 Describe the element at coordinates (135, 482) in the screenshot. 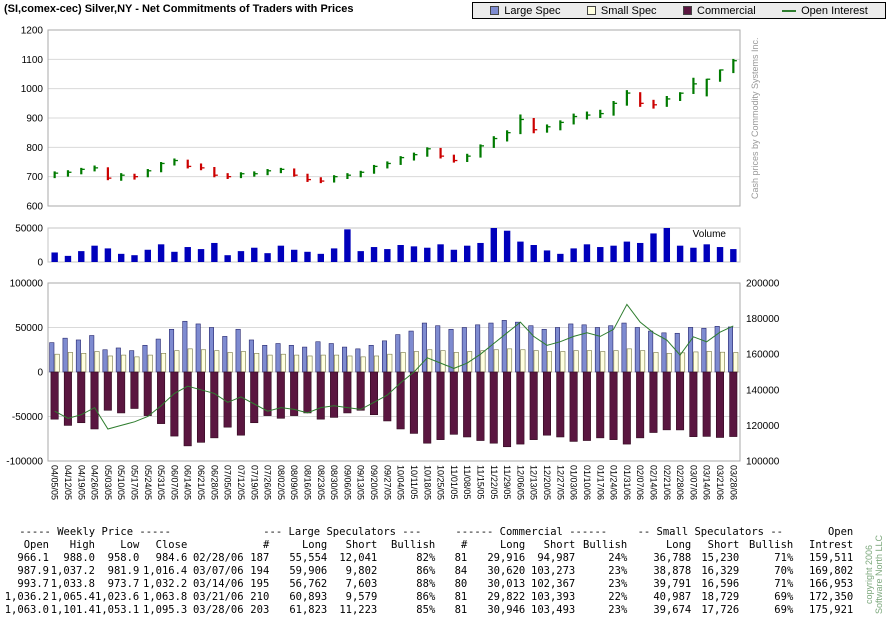

I see `x-axis-date-label: 05/17/05` at that location.